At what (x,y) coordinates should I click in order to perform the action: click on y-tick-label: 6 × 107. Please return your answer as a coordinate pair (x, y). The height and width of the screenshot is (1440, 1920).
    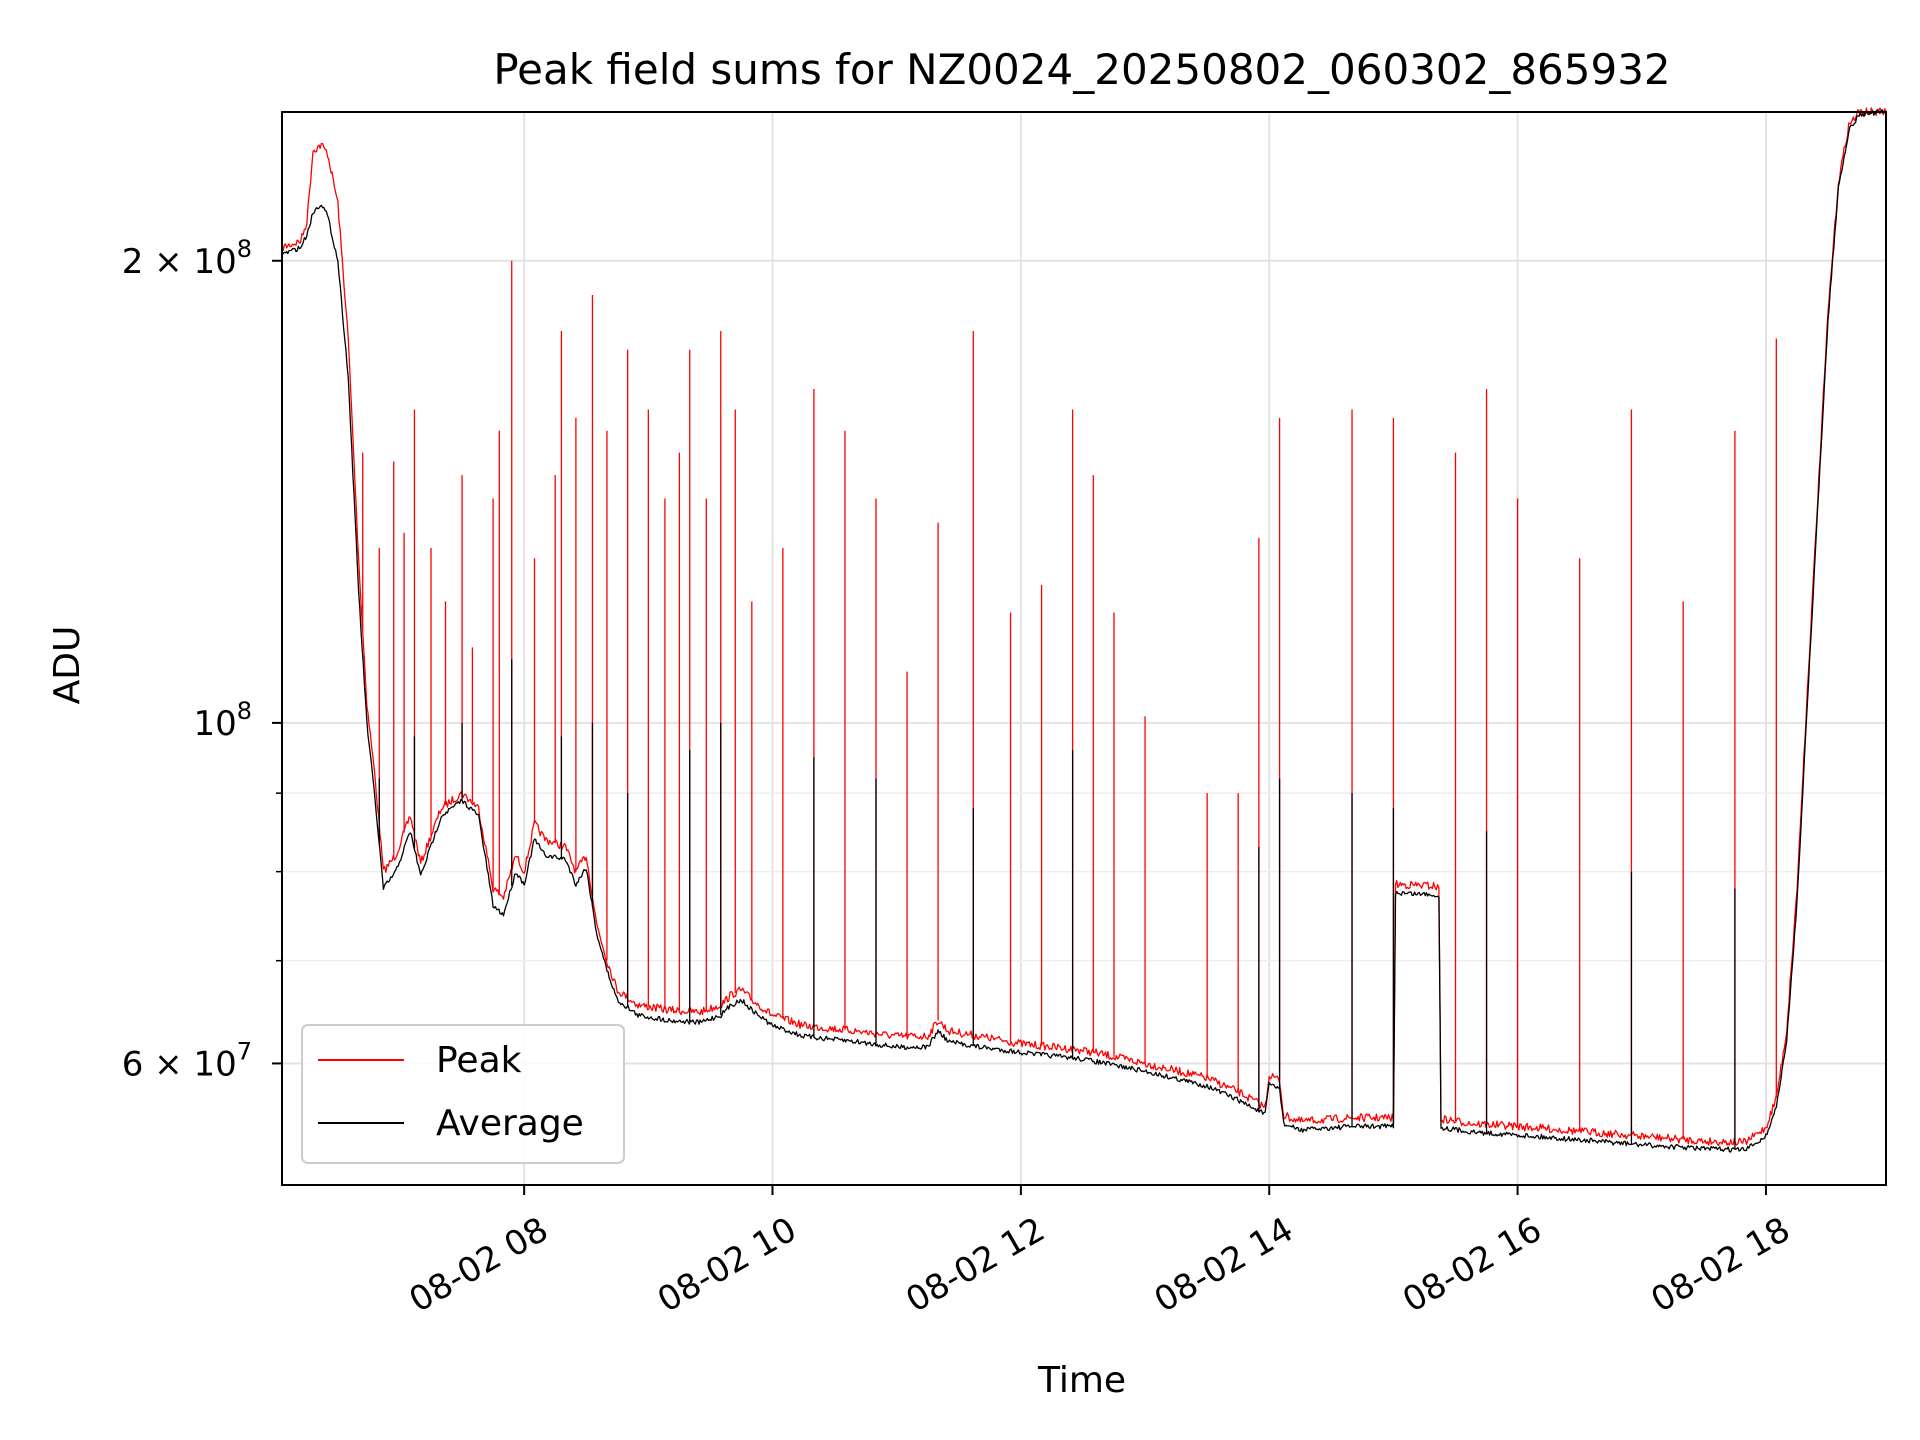
    Looking at the image, I should click on (187, 1060).